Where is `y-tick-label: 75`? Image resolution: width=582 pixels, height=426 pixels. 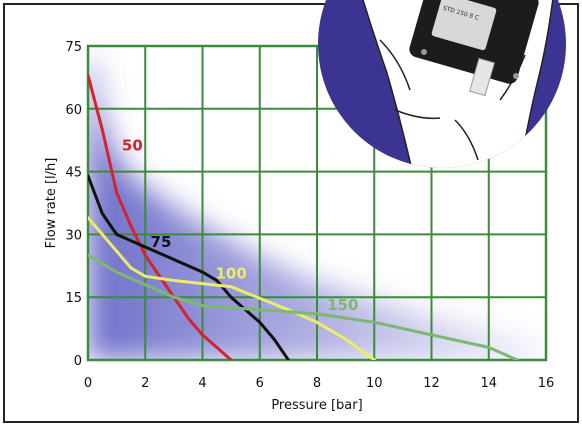
y-tick-label: 75 is located at coordinates (73, 47).